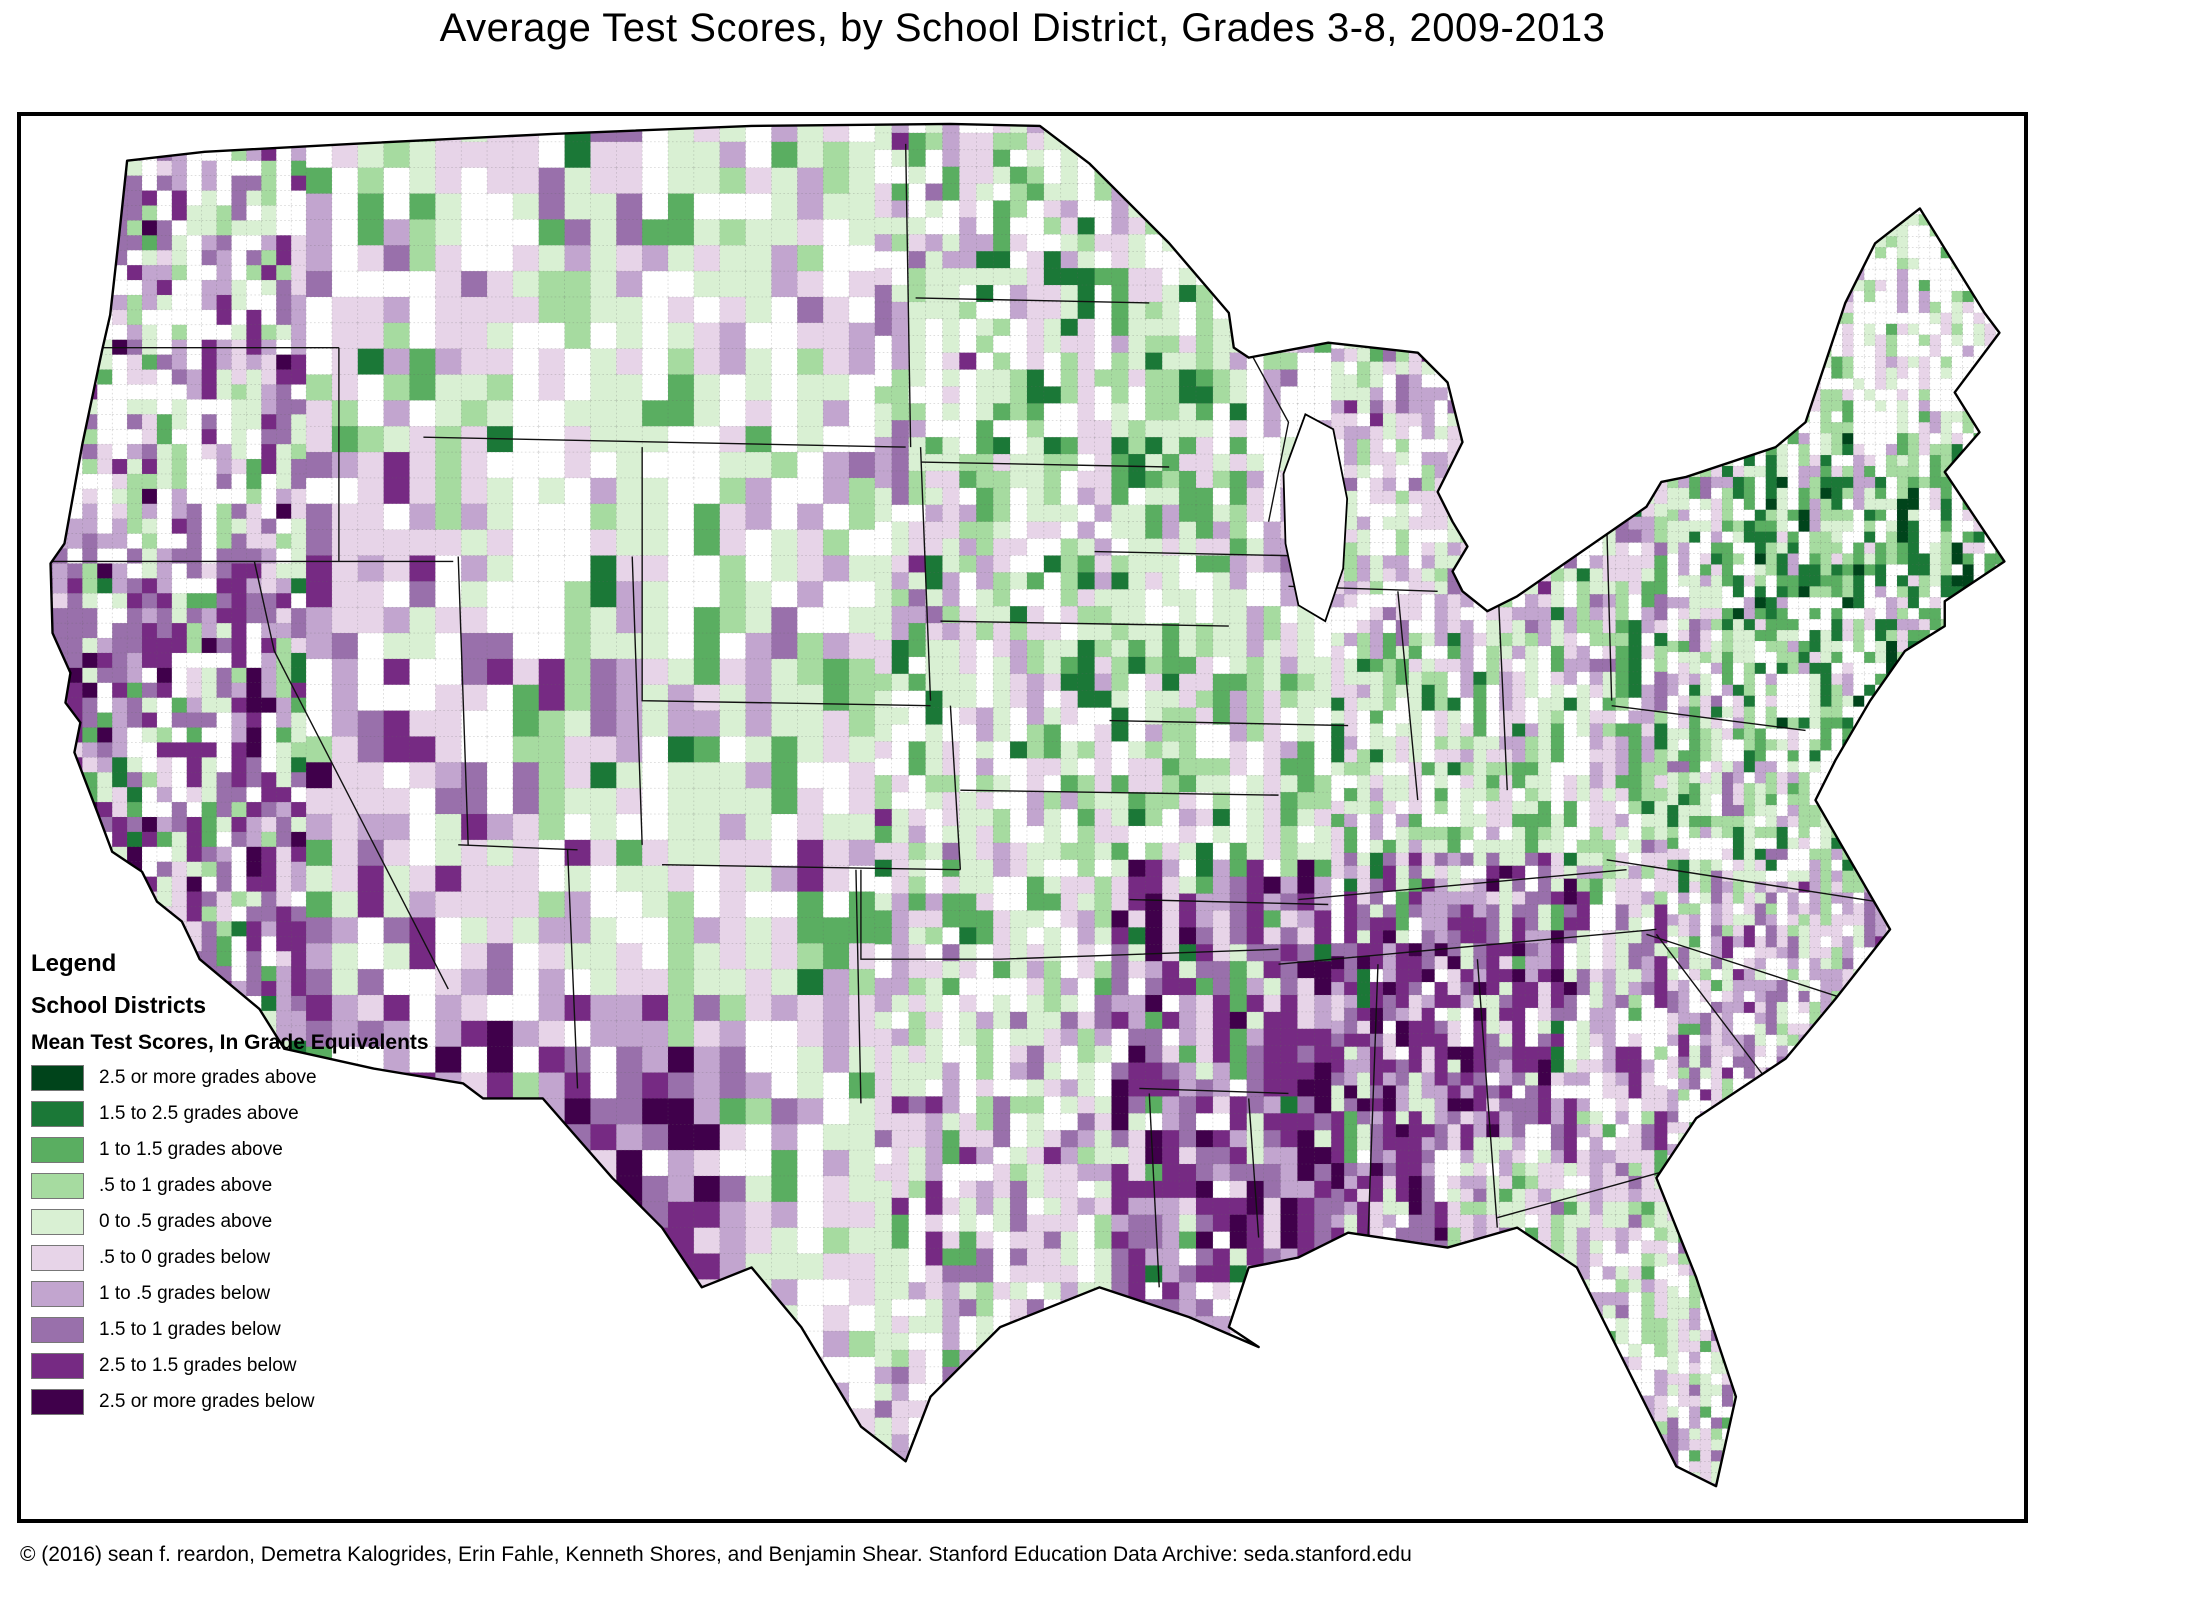 Image resolution: width=2205 pixels, height=1602 pixels. I want to click on legend-item: 2.5 to 1.5 grades below, so click(230, 1366).